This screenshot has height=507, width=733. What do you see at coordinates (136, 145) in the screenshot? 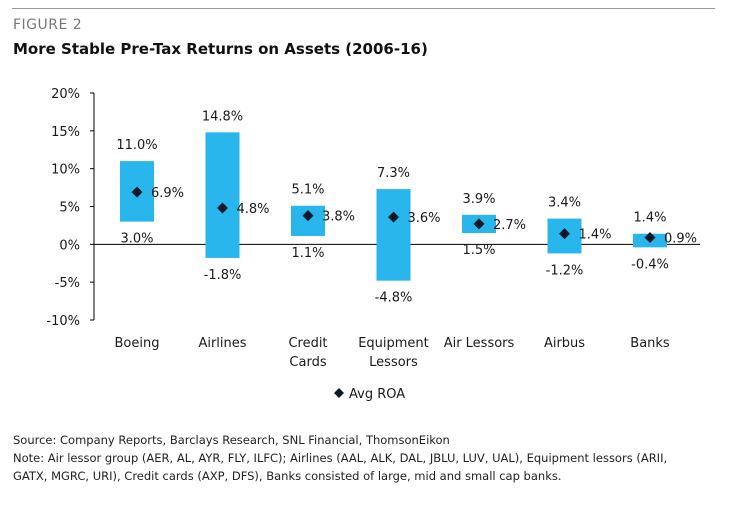
I see `high-label: 11.0%` at bounding box center [136, 145].